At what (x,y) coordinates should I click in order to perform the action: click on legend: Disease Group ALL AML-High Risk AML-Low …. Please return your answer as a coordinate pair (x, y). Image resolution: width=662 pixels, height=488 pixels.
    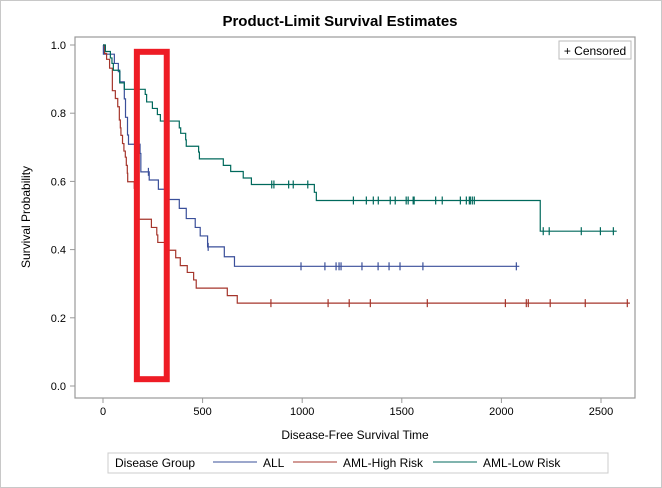
    Looking at the image, I should click on (358, 463).